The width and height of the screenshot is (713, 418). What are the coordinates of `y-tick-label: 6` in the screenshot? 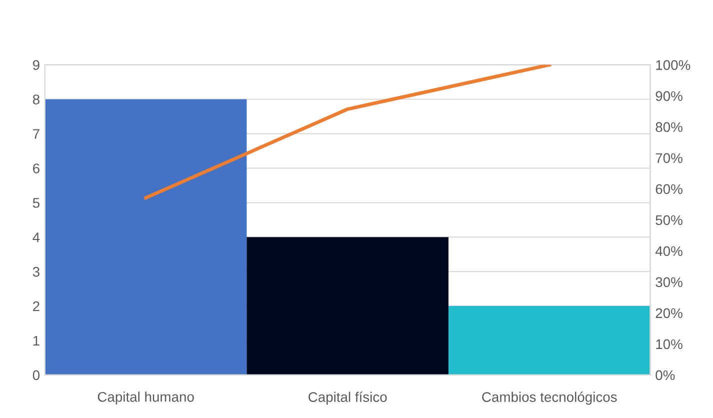 It's located at (36, 169).